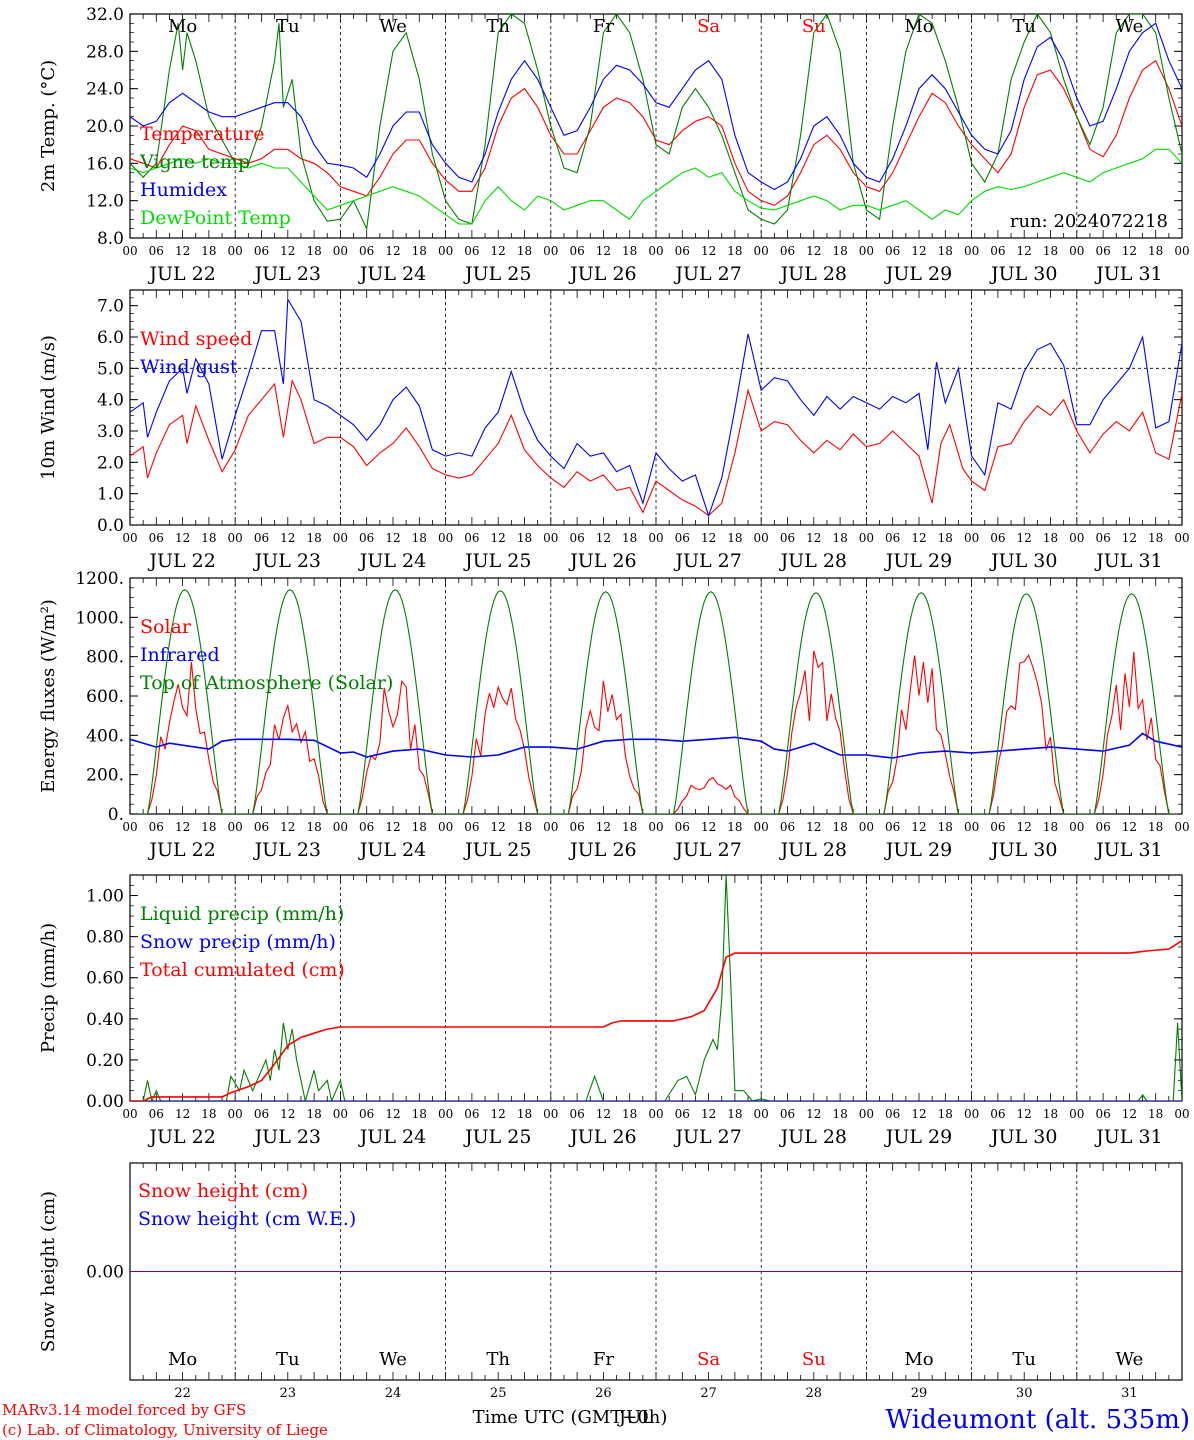 This screenshot has width=1194, height=1440. I want to click on legend-entry: Total cumulated (cm), so click(242, 970).